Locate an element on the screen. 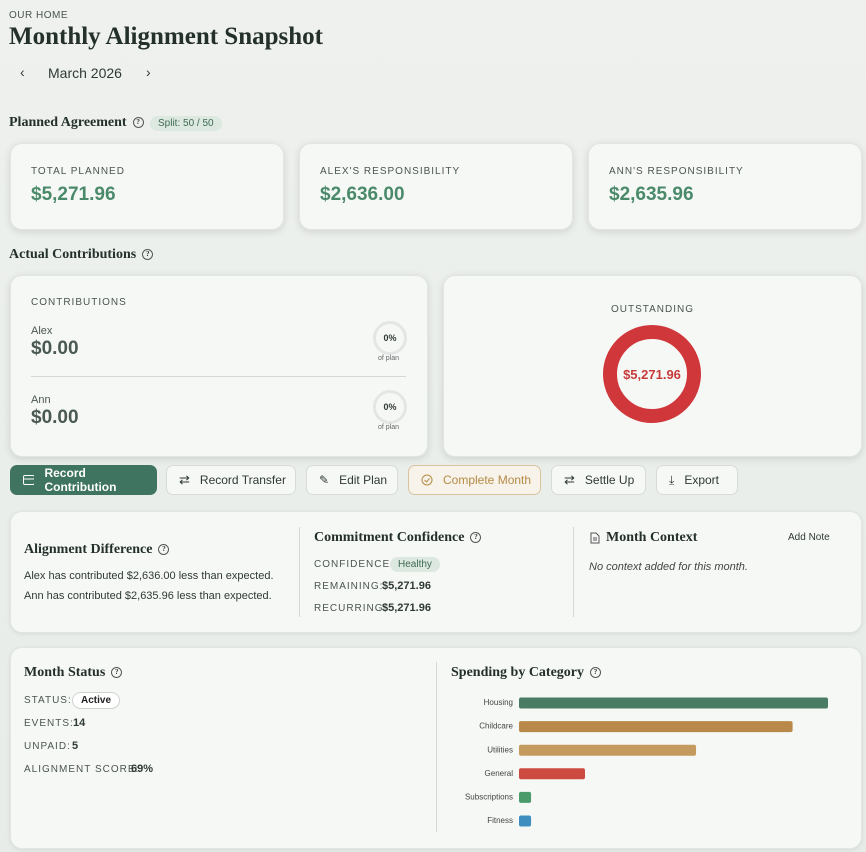  action-button: ⤓ Export is located at coordinates (697, 480).